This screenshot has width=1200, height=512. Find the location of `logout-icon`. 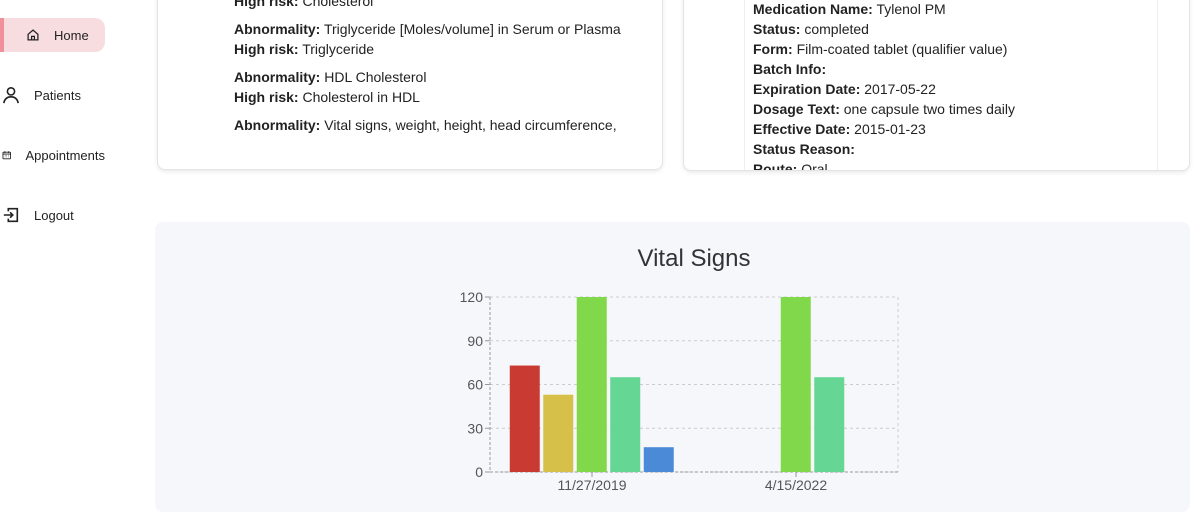

logout-icon is located at coordinates (11, 215).